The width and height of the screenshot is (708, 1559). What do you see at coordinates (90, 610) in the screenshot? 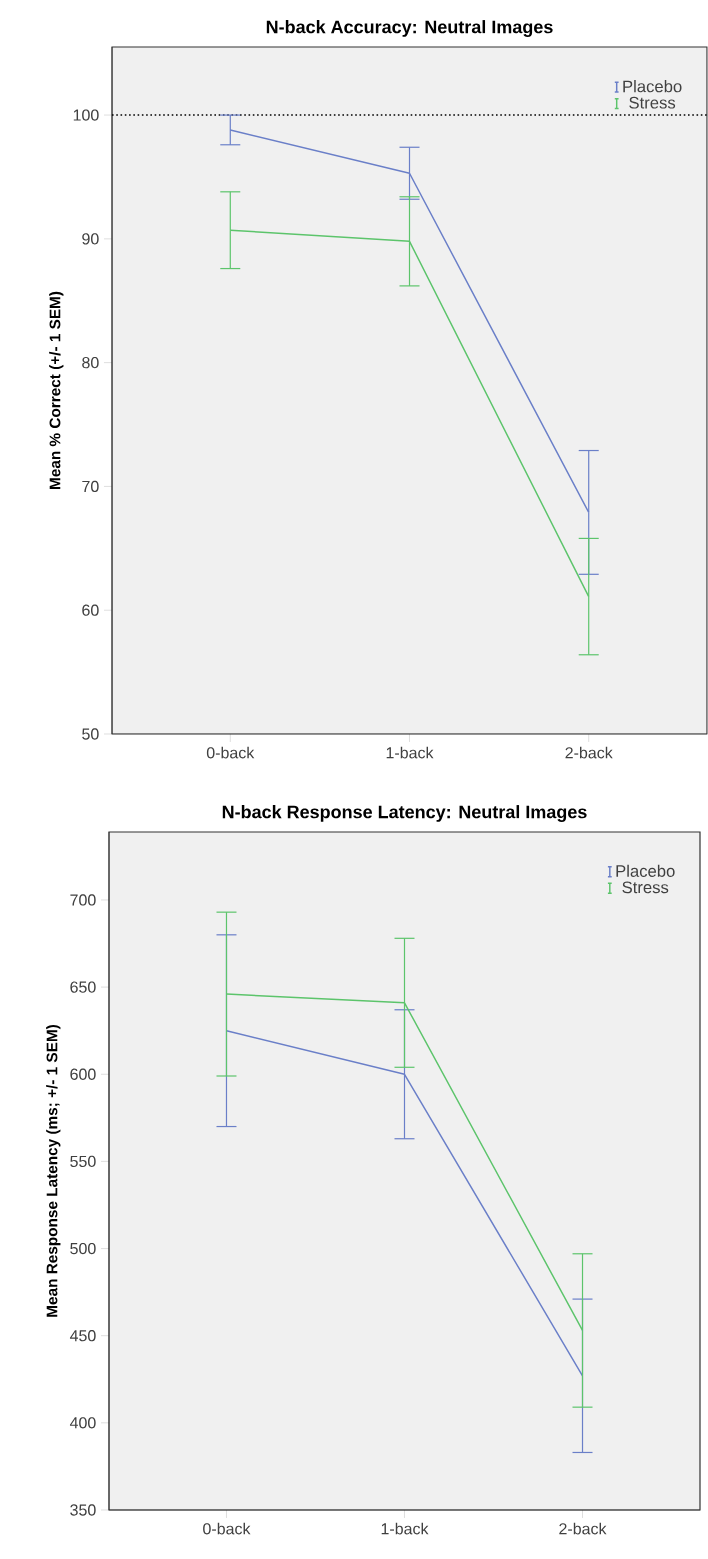
I see `y-tick-label: 60` at bounding box center [90, 610].